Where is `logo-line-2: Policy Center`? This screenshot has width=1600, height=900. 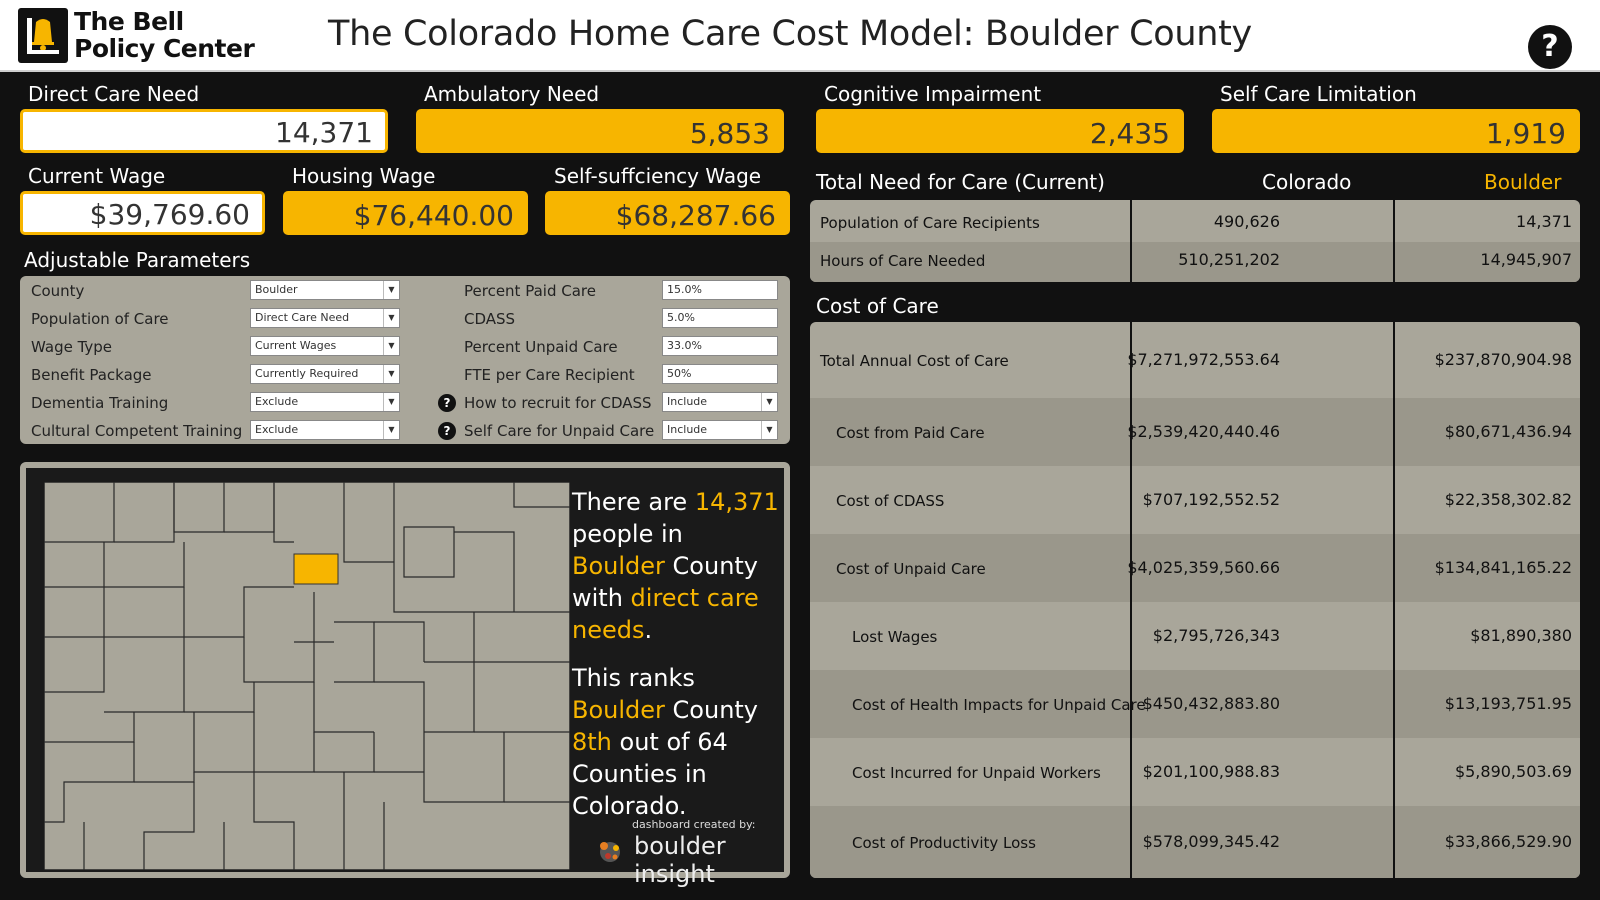
logo-line-2: Policy Center is located at coordinates (164, 48).